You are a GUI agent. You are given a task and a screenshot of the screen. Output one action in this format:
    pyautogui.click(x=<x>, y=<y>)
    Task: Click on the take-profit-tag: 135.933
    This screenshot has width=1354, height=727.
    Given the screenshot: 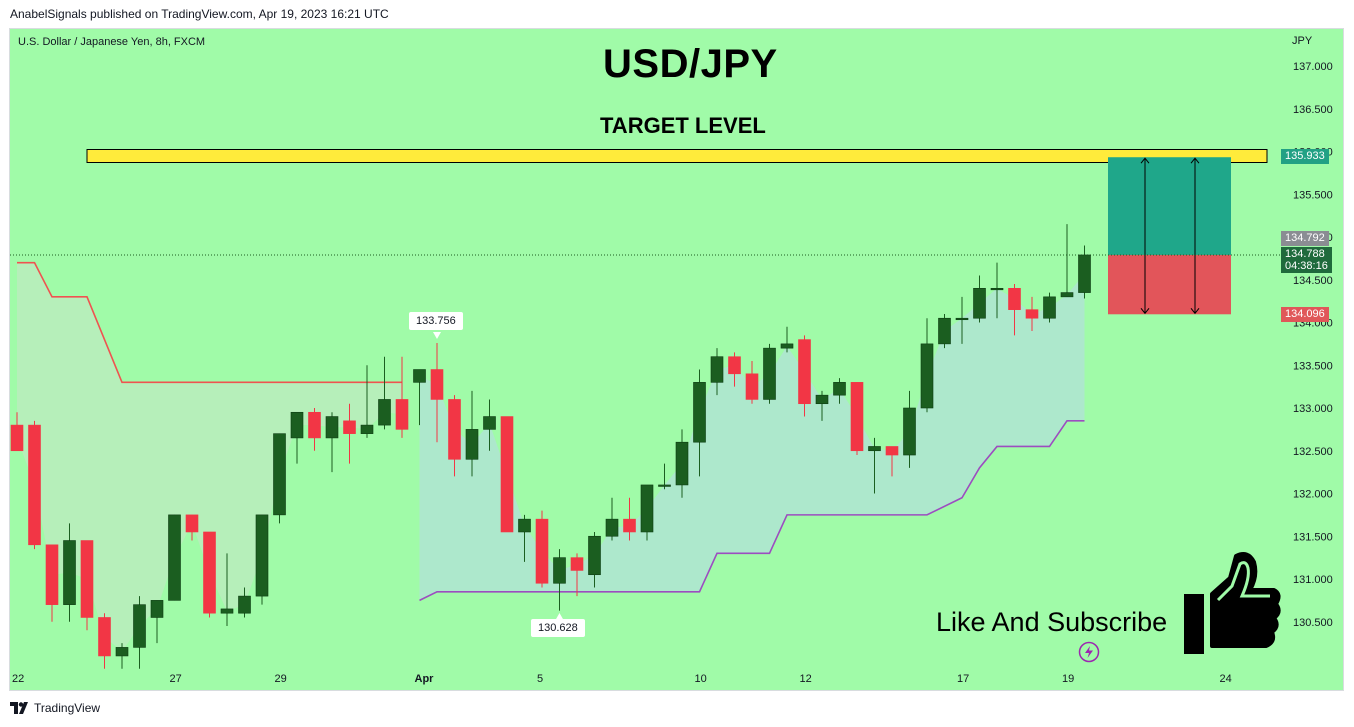 What is the action you would take?
    pyautogui.click(x=1305, y=156)
    